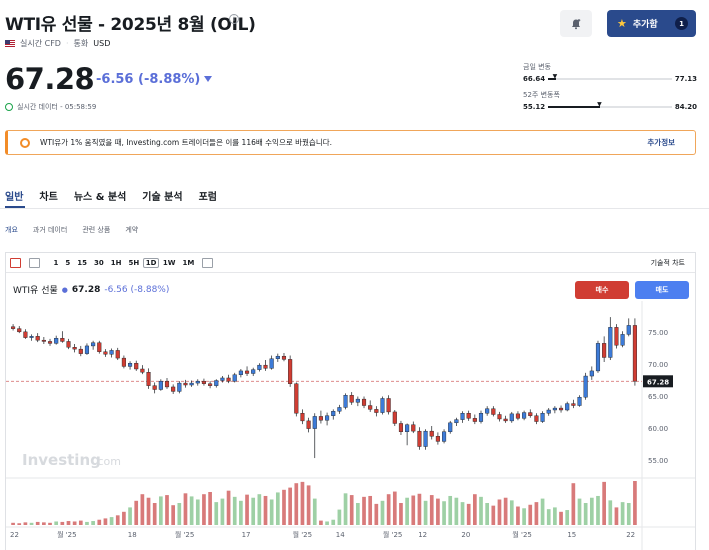  I want to click on sell-button: 매수, so click(602, 290).